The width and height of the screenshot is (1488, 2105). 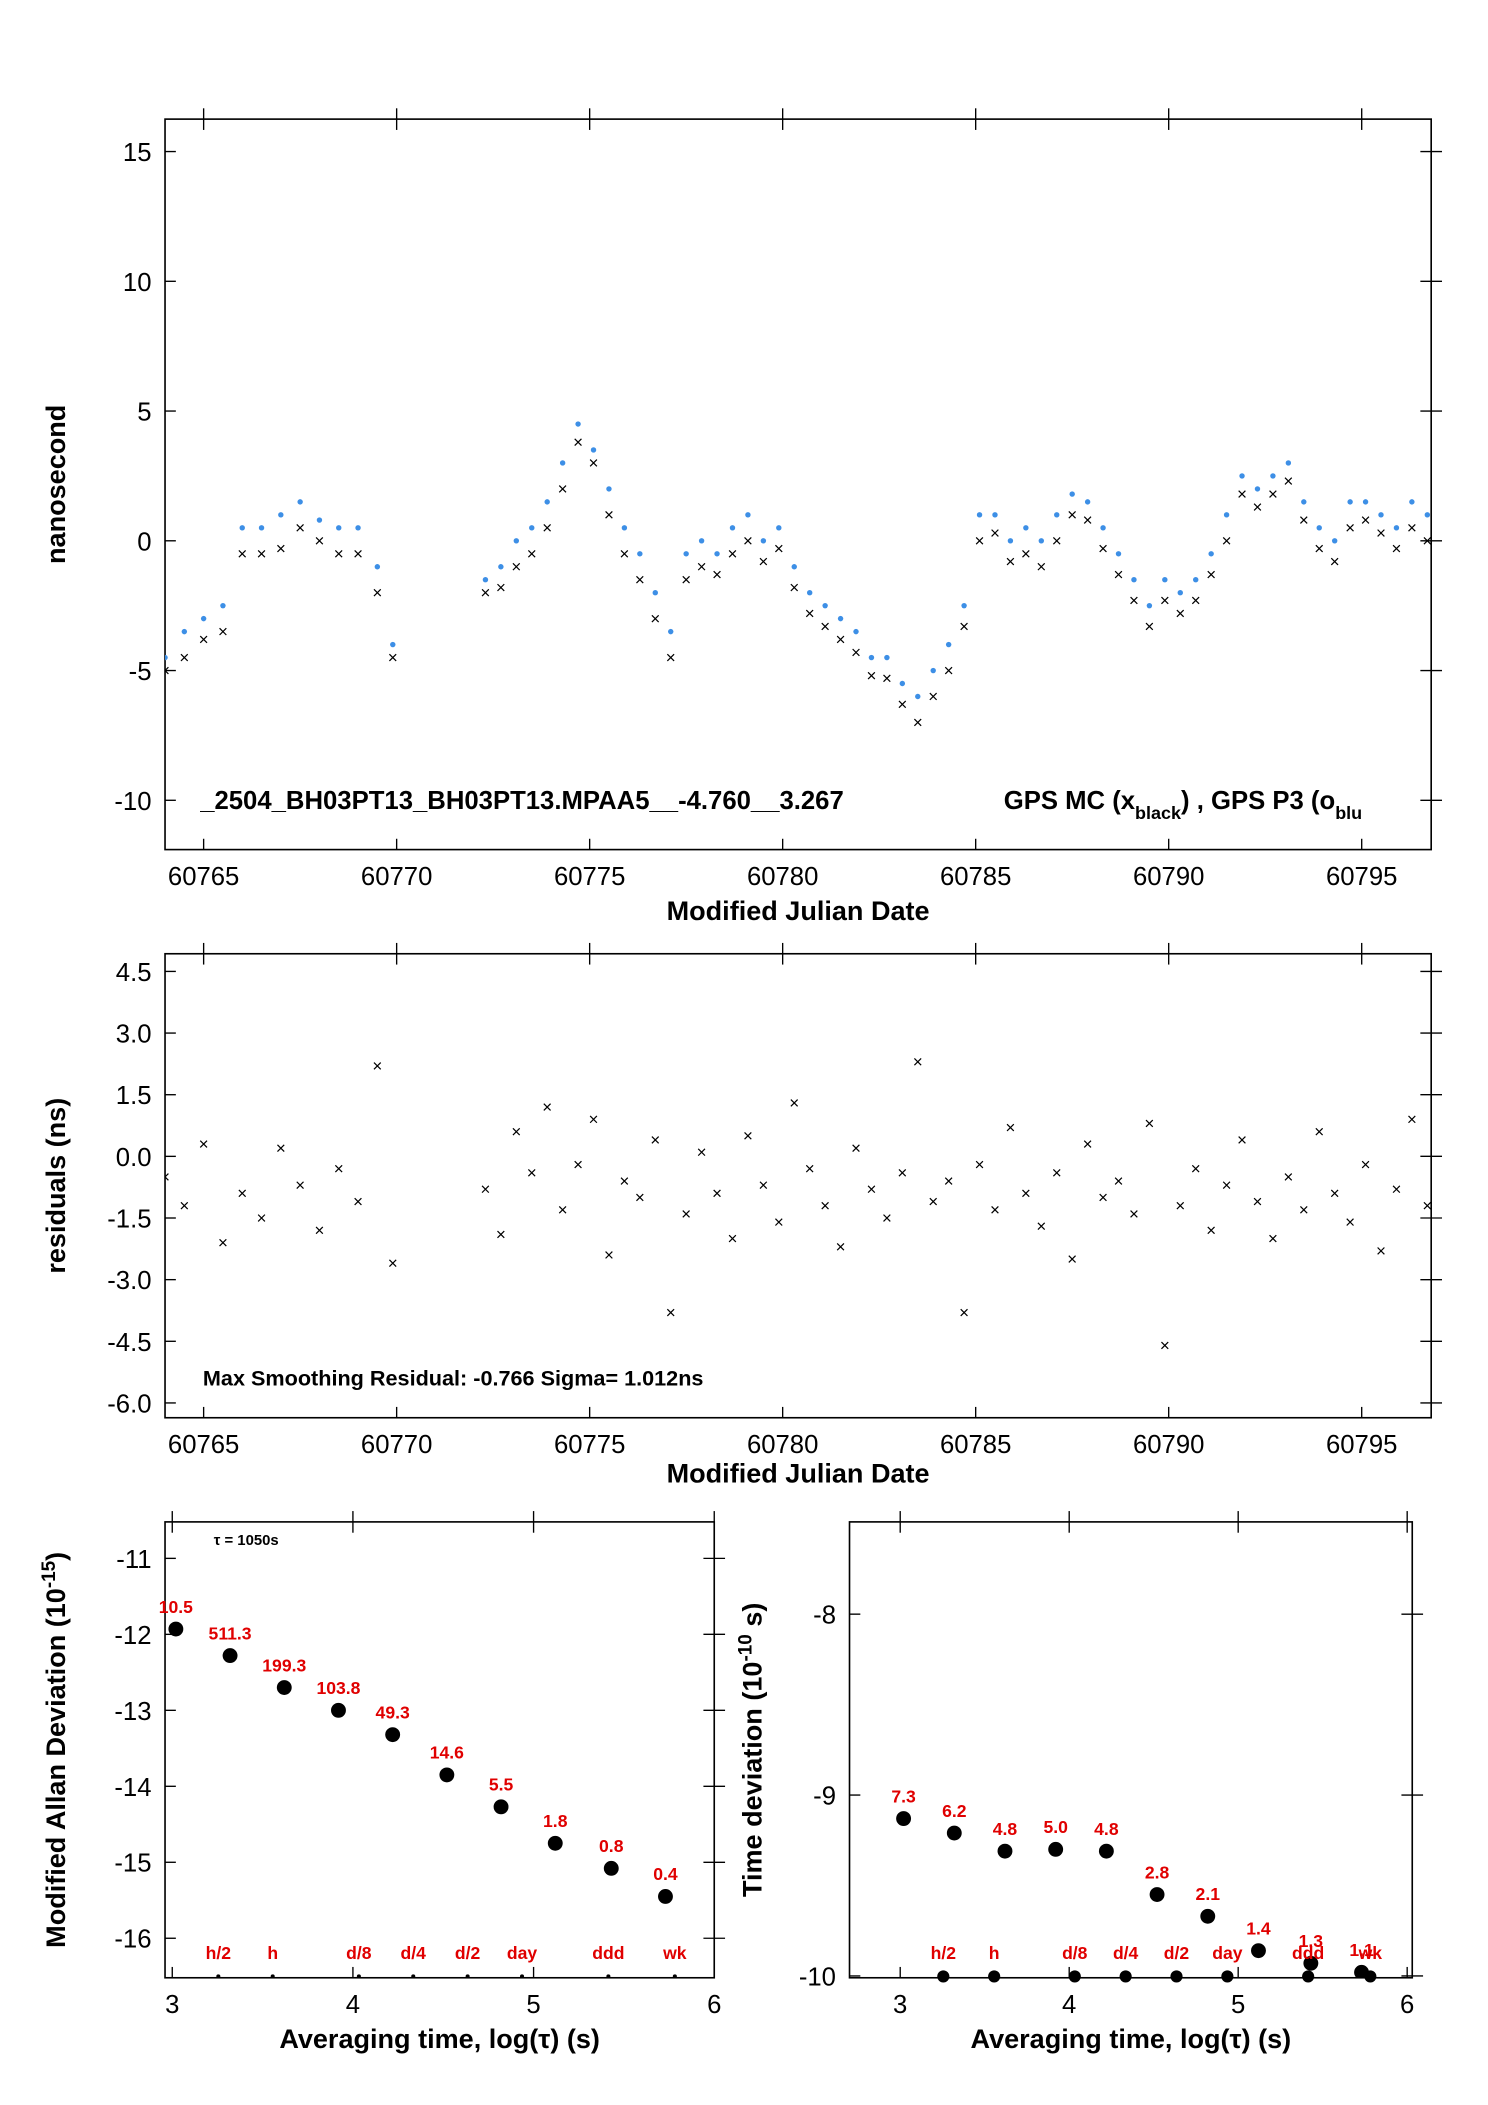 I want to click on x-tick-label: 6, so click(x=714, y=2005).